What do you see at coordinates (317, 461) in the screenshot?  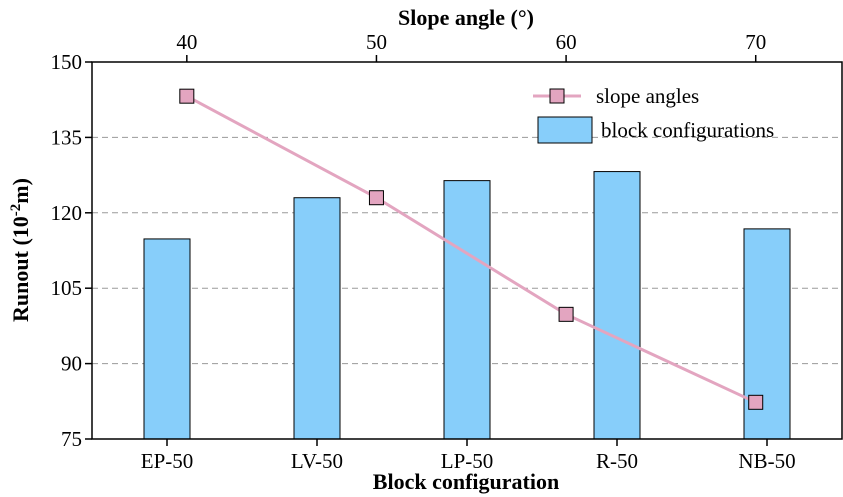 I see `x-tick-label-1: LV-50` at bounding box center [317, 461].